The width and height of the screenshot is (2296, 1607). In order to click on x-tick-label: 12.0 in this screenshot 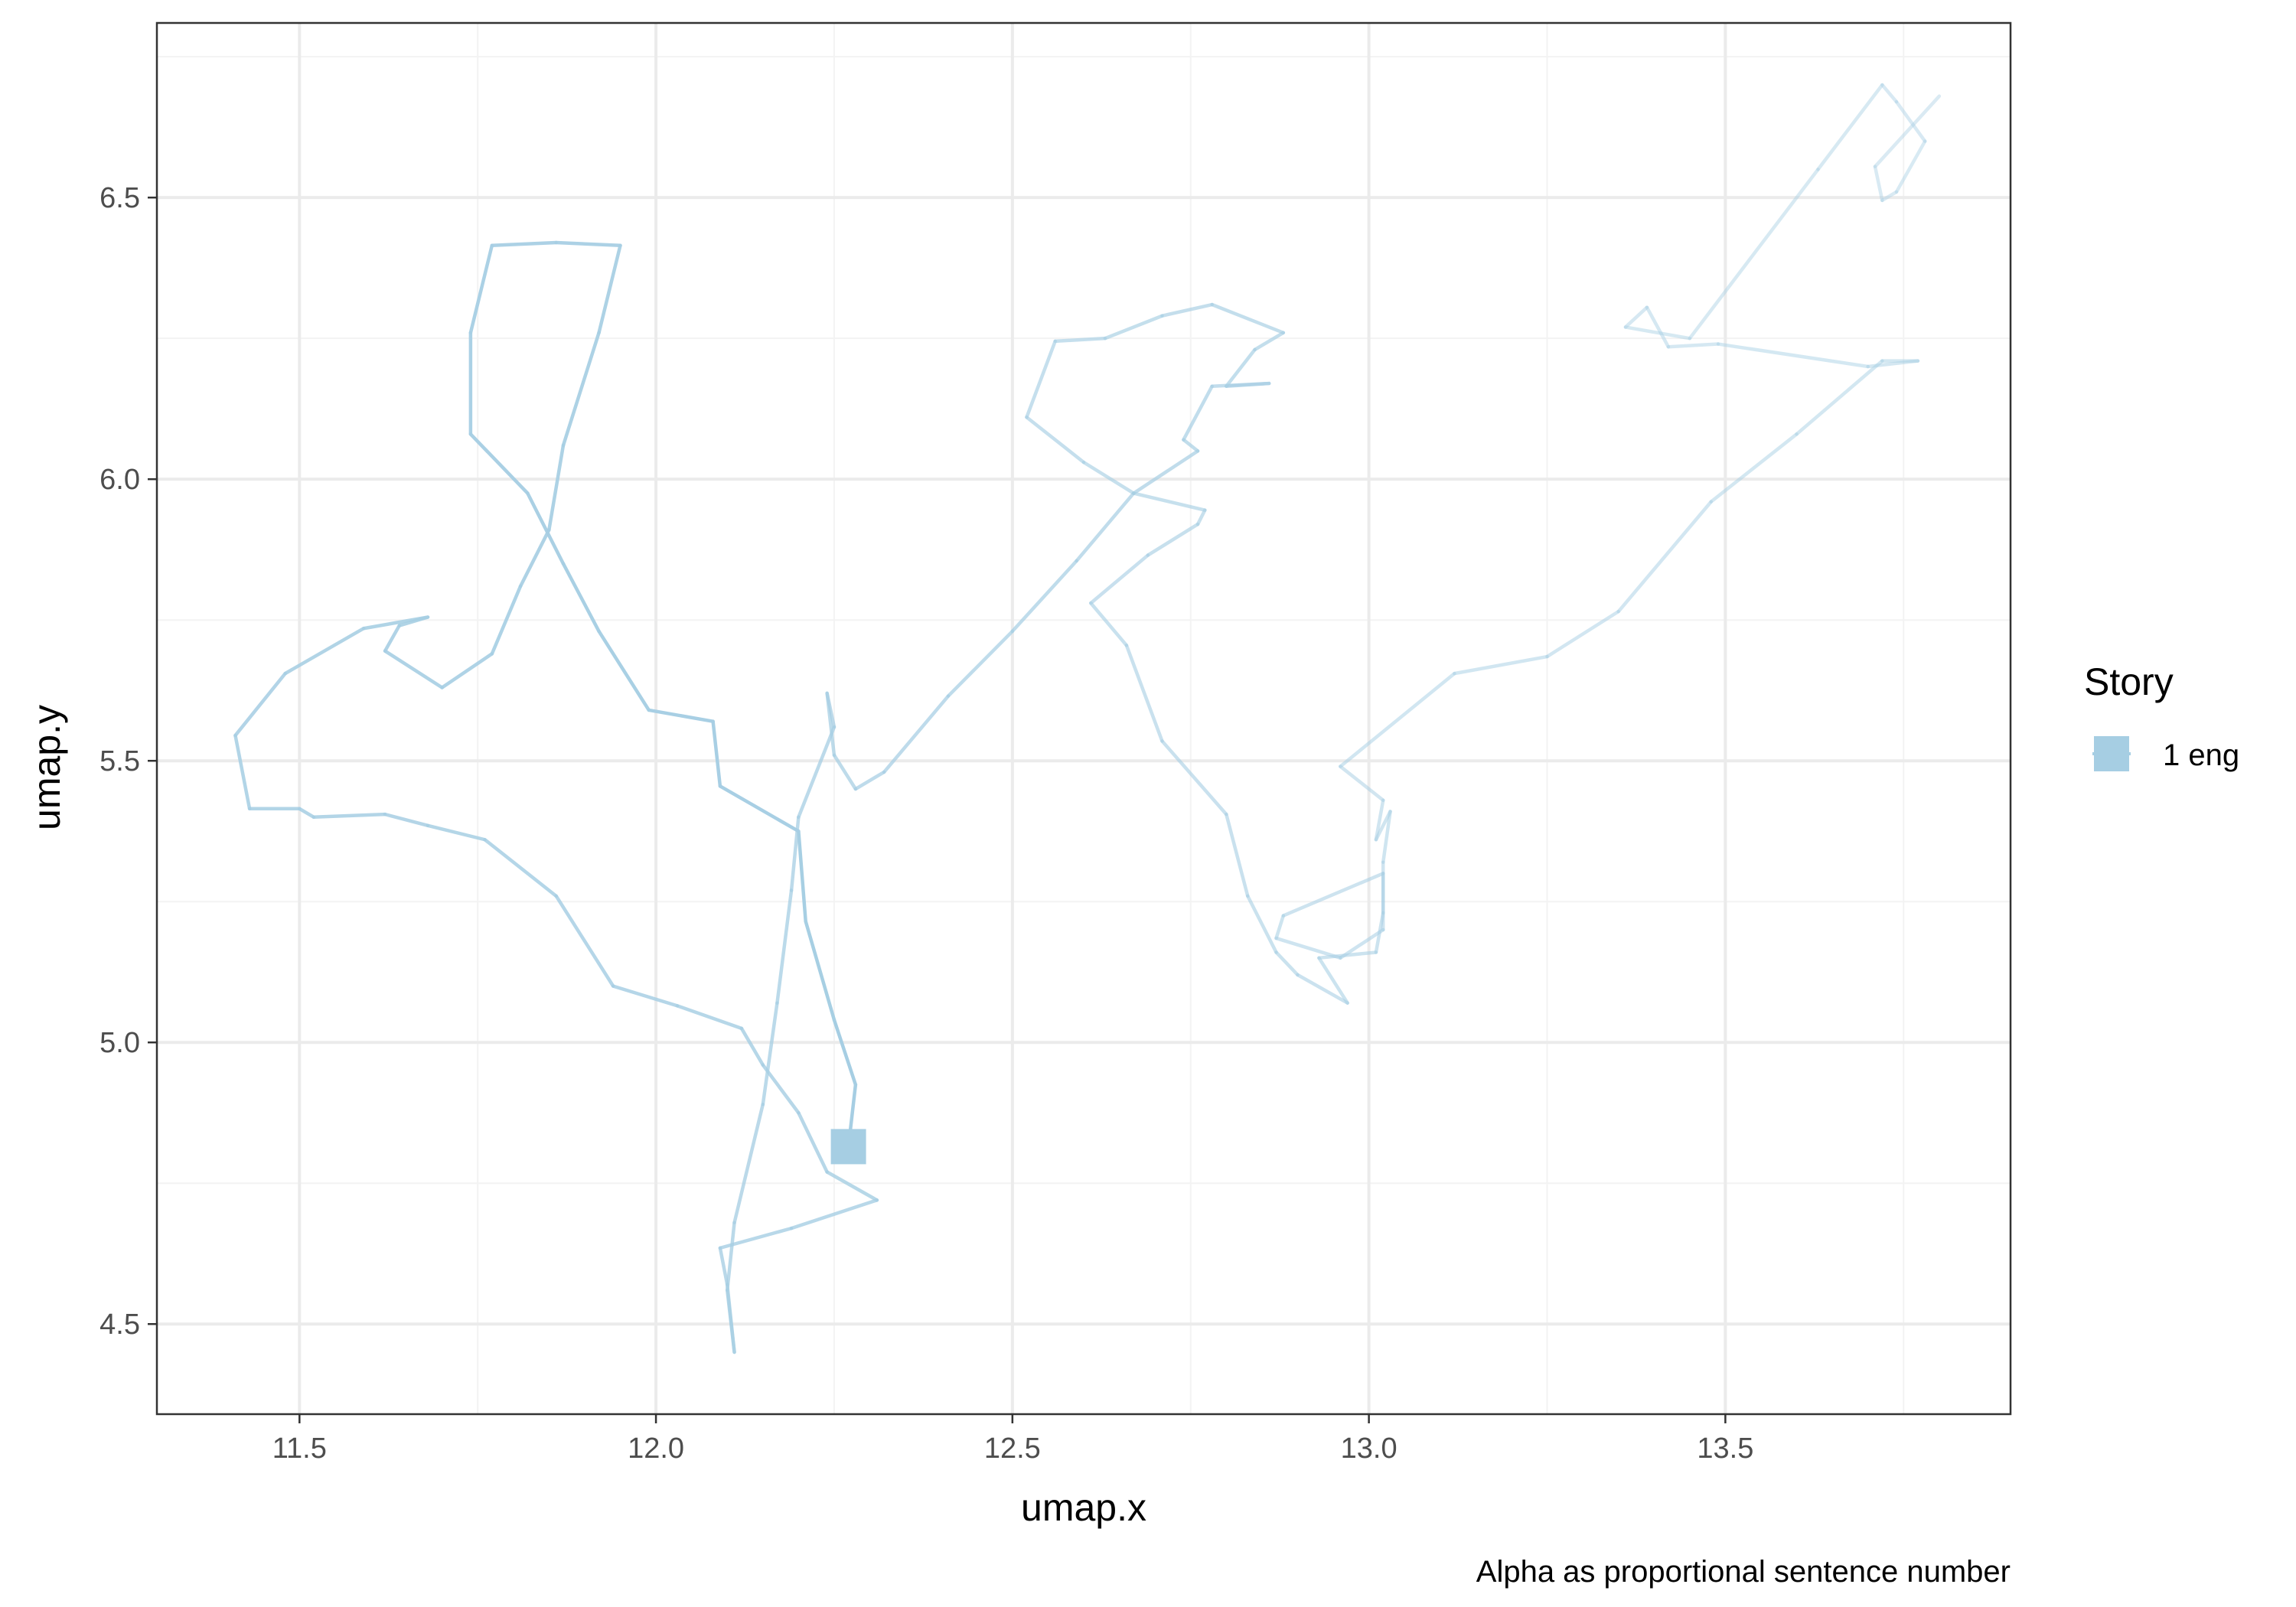, I will do `click(656, 1449)`.